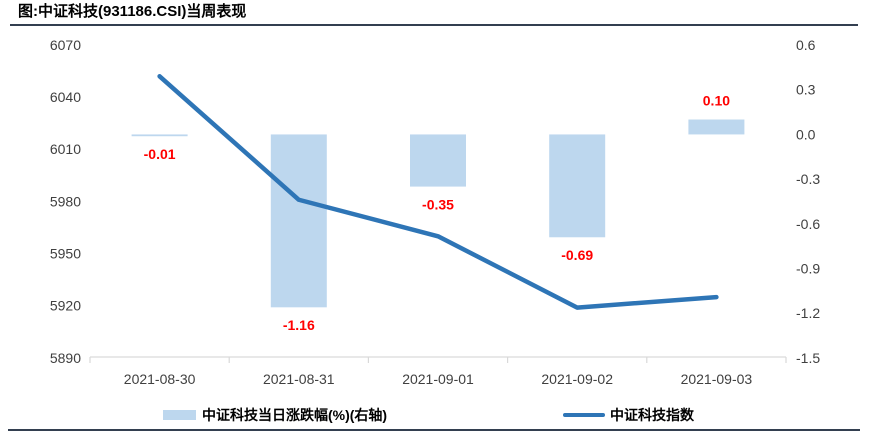  Describe the element at coordinates (65, 254) in the screenshot. I see `left-axis-tick-label: 5950` at that location.